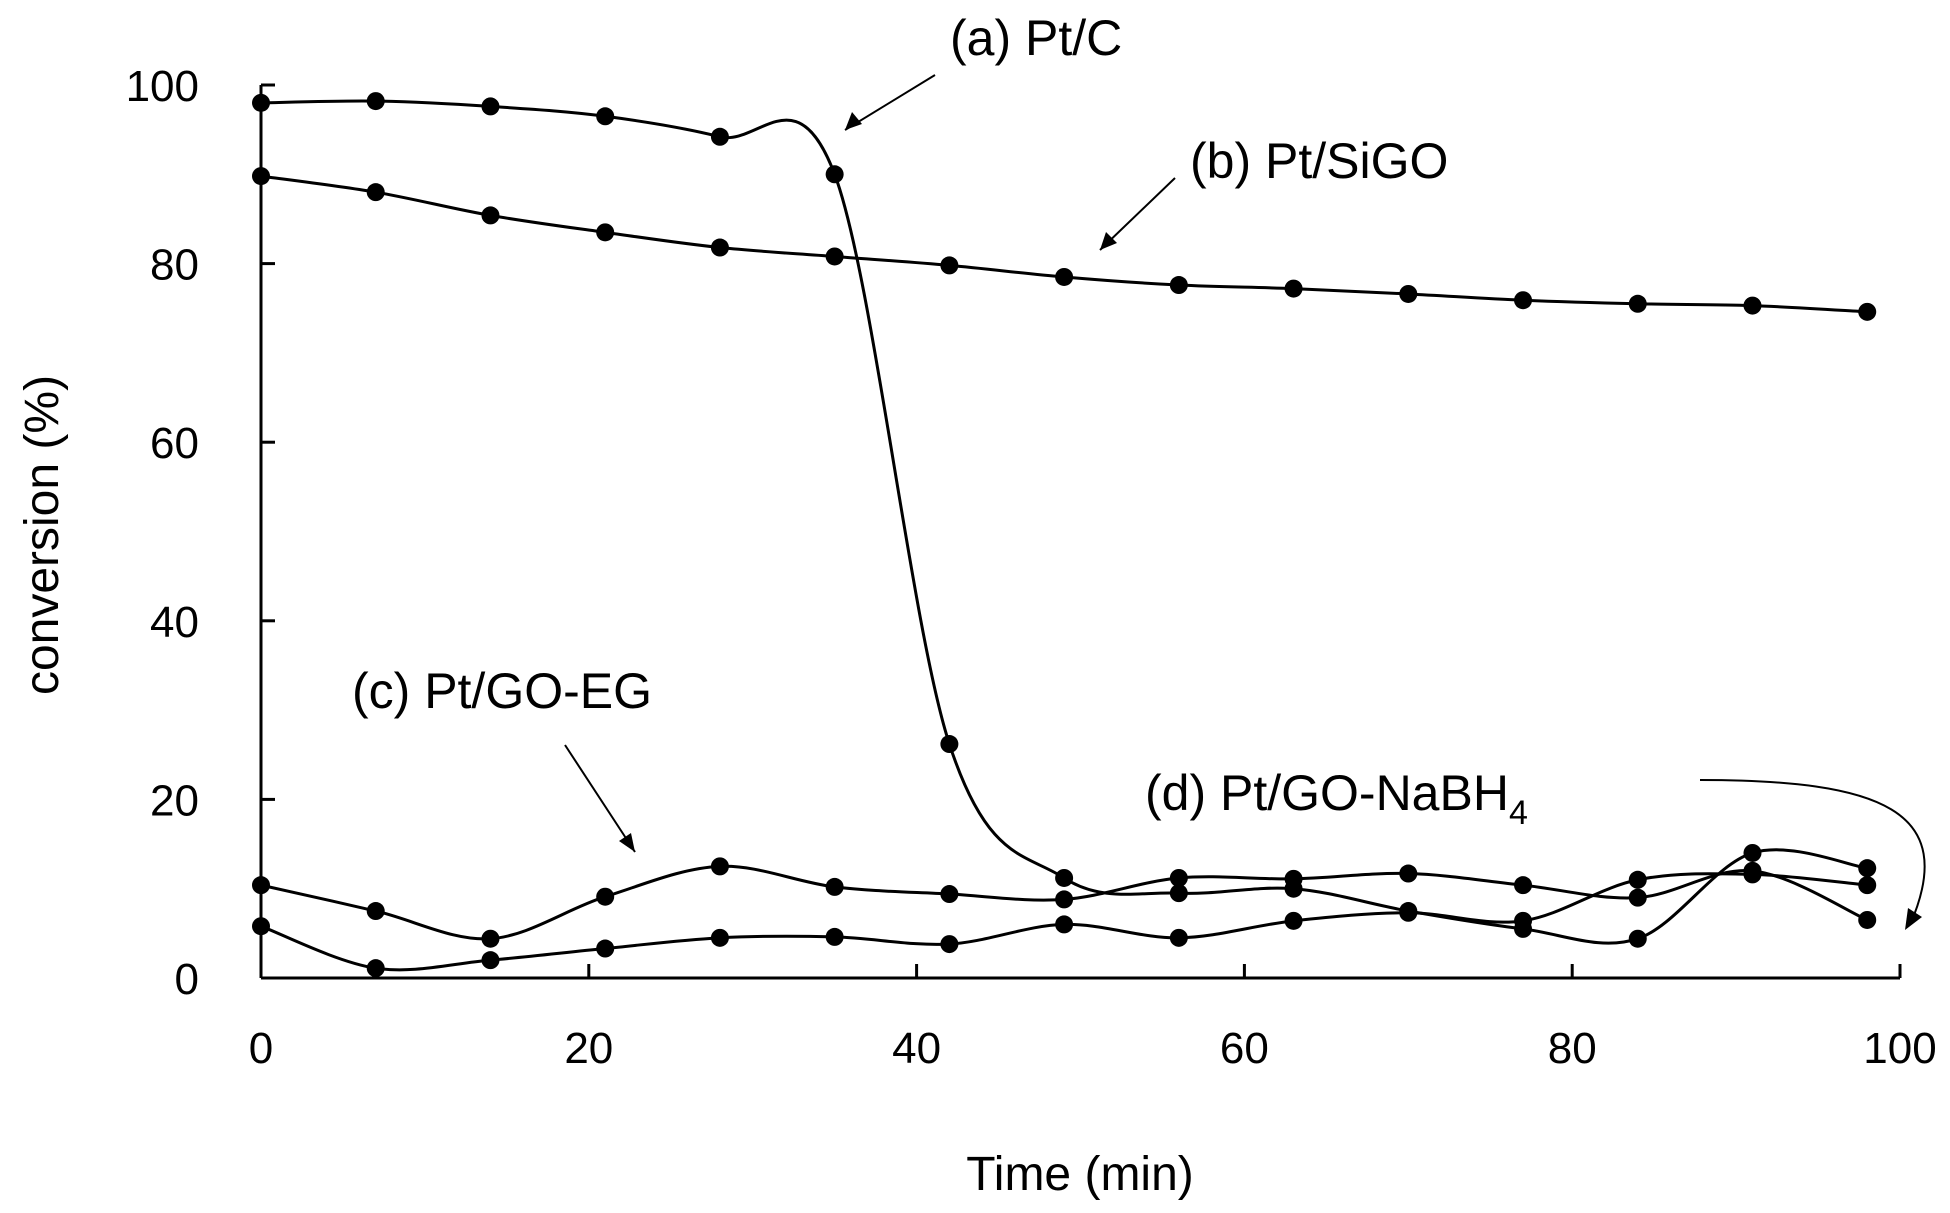  I want to click on annotation-a-arrowhead, so click(853, 121).